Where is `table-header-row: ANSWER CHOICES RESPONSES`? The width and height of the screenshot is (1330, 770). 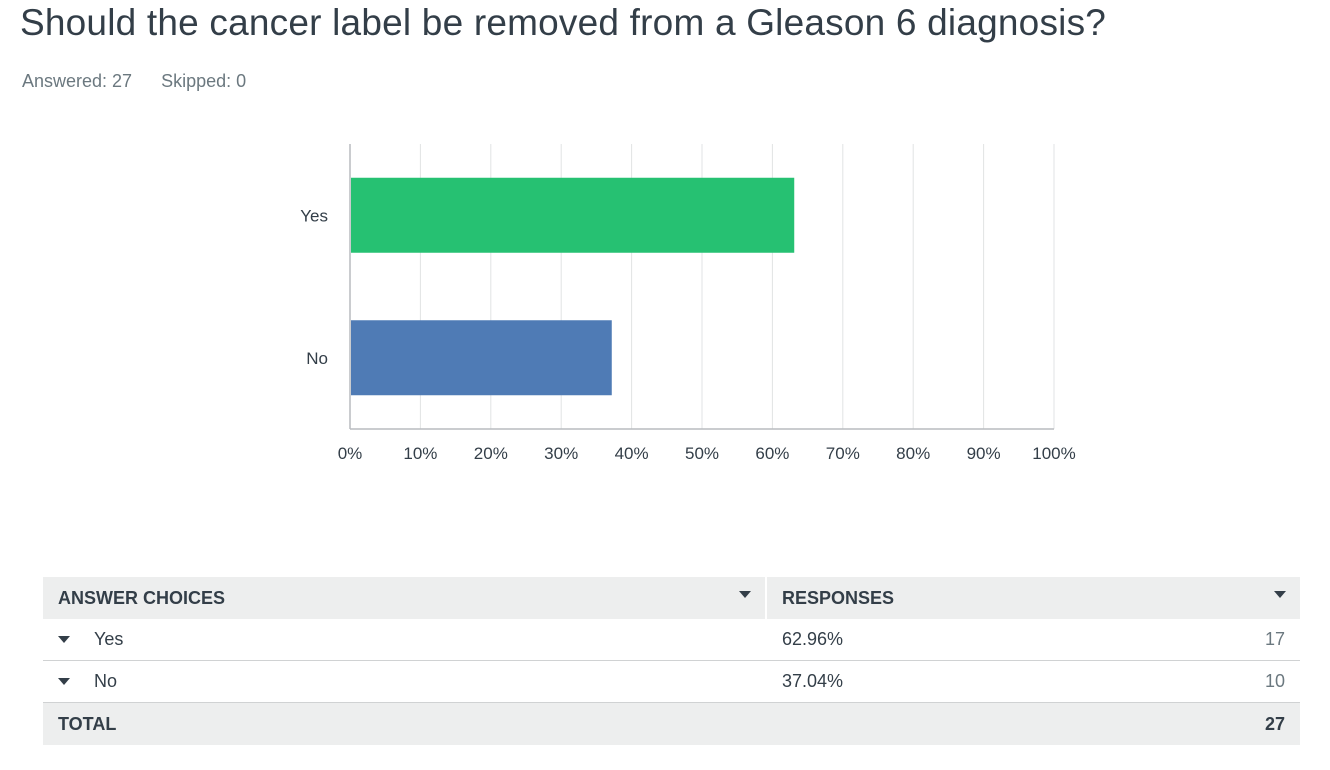 table-header-row: ANSWER CHOICES RESPONSES is located at coordinates (671, 598).